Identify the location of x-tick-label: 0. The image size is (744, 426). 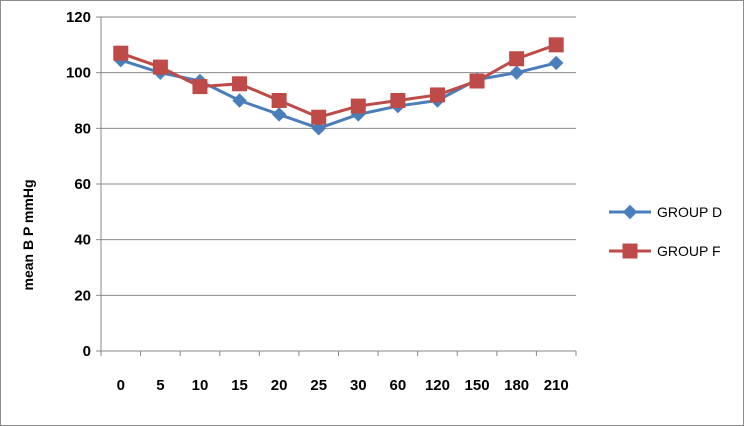
(121, 385).